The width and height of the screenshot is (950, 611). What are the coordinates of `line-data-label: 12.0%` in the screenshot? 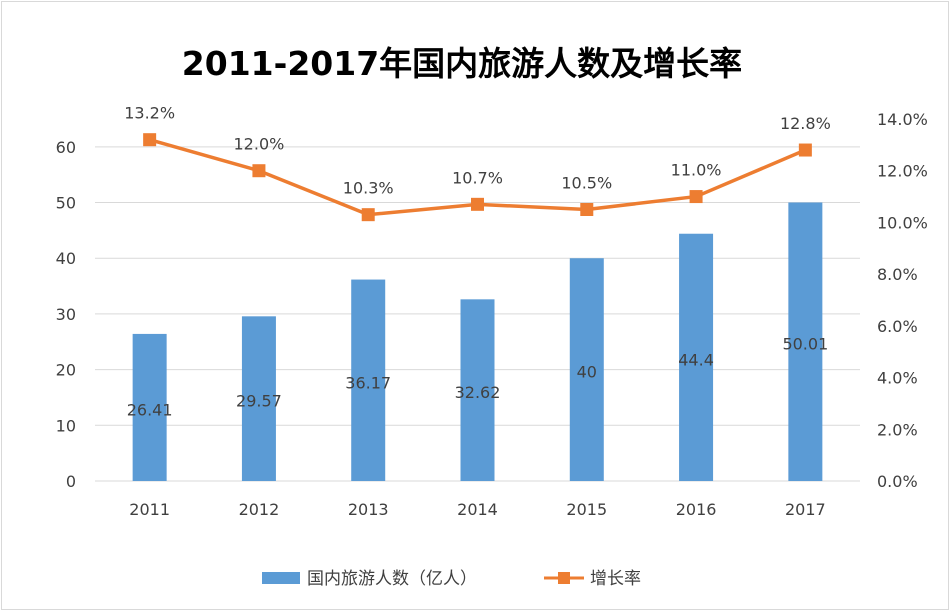 It's located at (259, 144).